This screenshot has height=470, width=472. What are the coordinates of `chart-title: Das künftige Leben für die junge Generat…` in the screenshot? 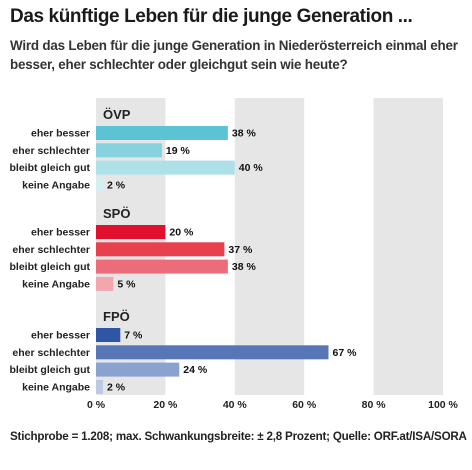 It's located at (211, 16).